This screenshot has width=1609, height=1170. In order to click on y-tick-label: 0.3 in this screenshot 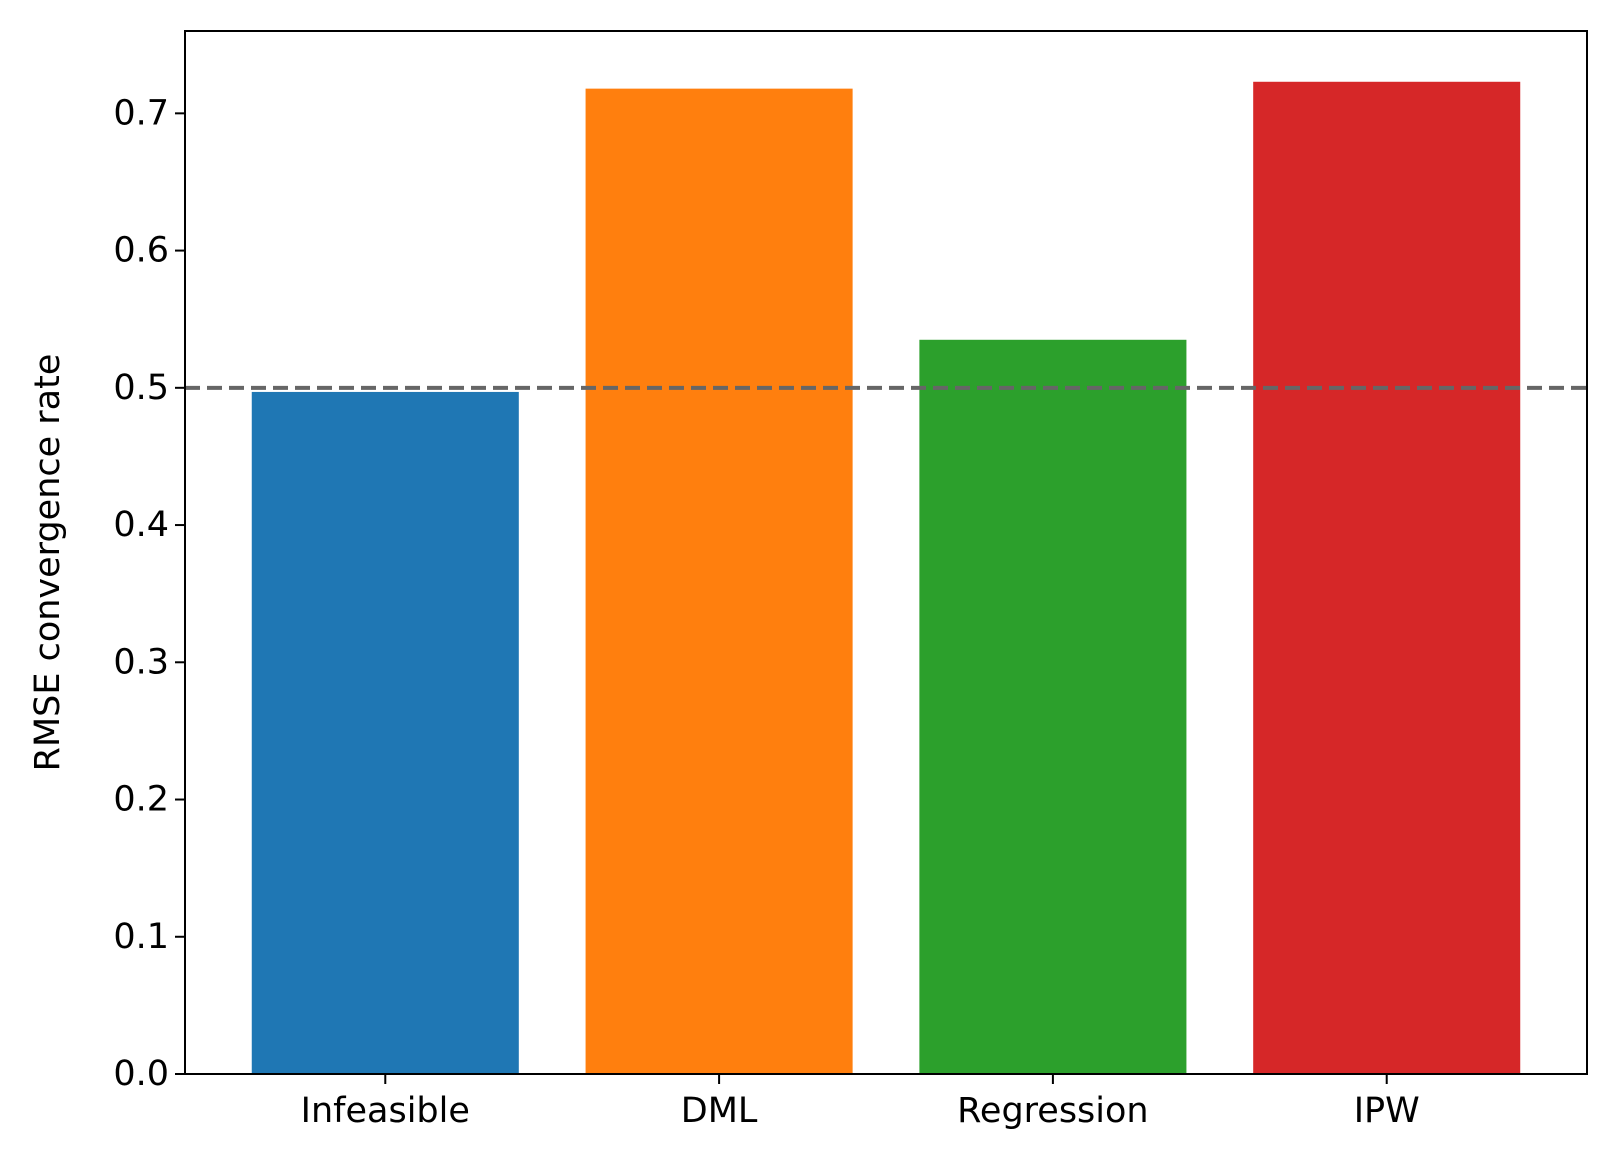, I will do `click(141, 662)`.